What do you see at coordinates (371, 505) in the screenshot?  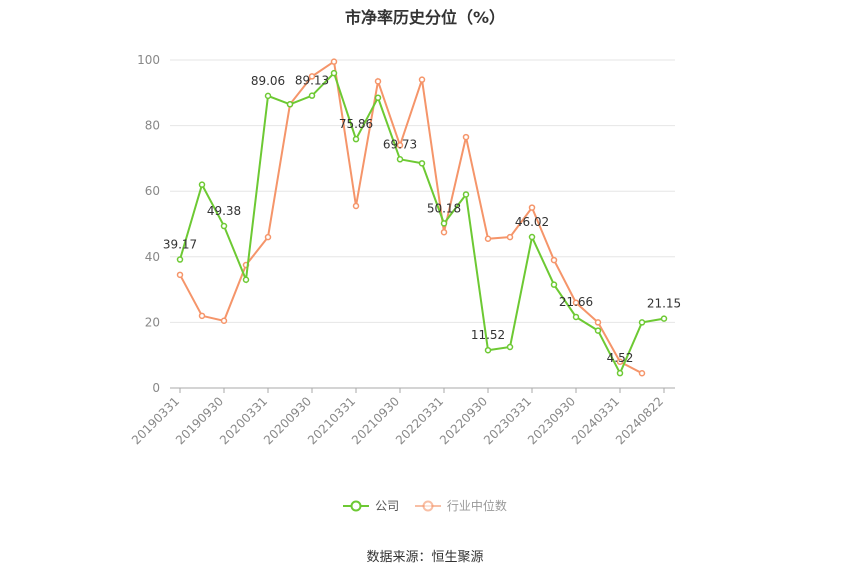 I see `legend-item-company: 公司` at bounding box center [371, 505].